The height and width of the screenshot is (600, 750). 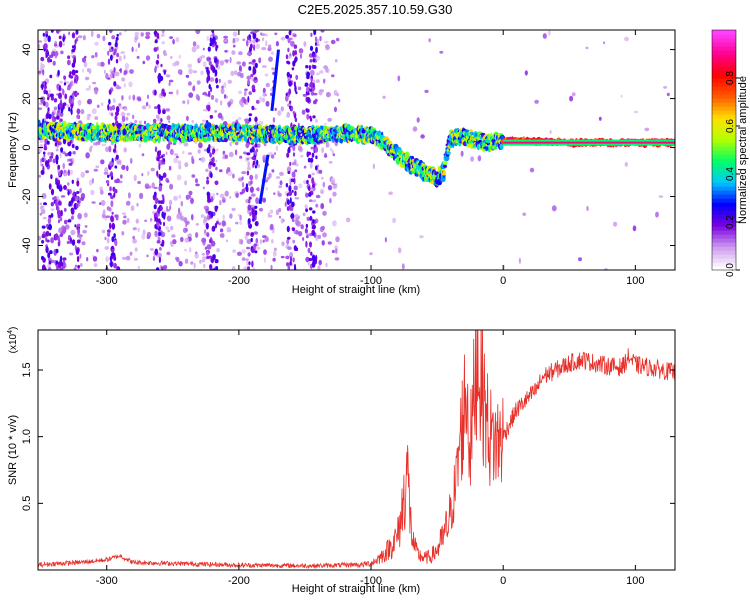 I want to click on ridge-dot, so click(x=363, y=131).